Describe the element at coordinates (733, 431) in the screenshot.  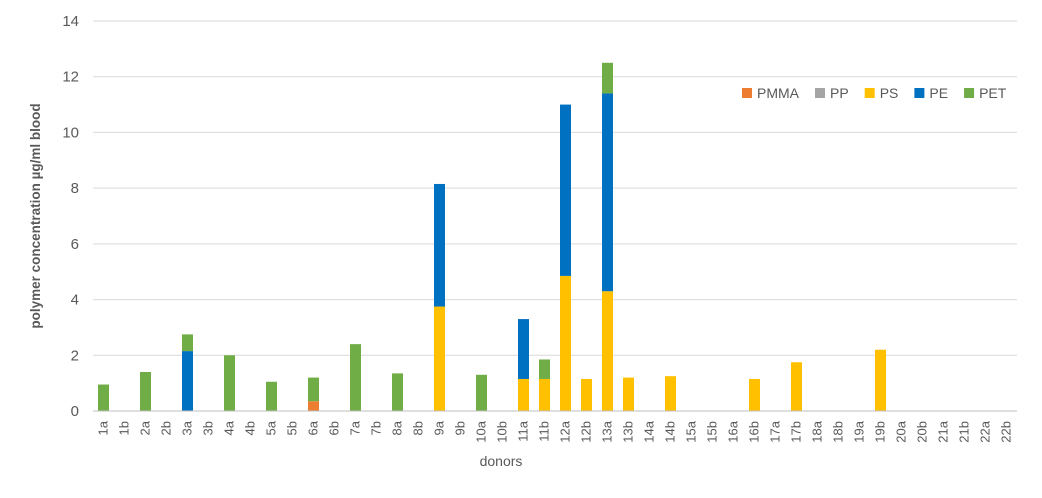
I see `x-tick-label: 16a` at that location.